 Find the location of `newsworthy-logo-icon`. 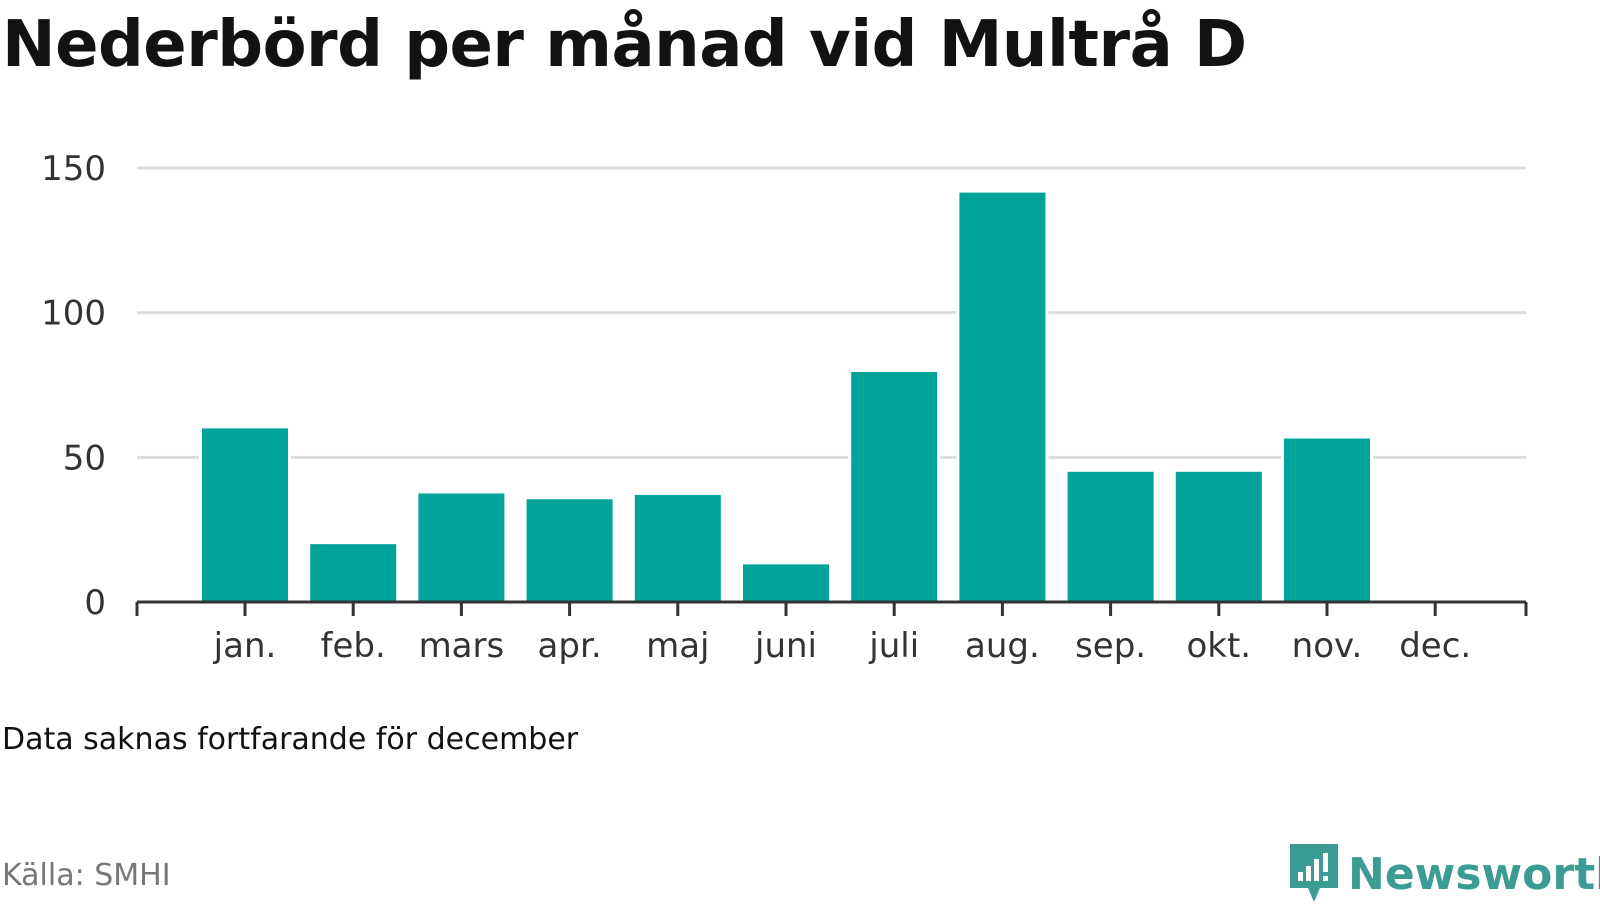

newsworthy-logo-icon is located at coordinates (1314, 873).